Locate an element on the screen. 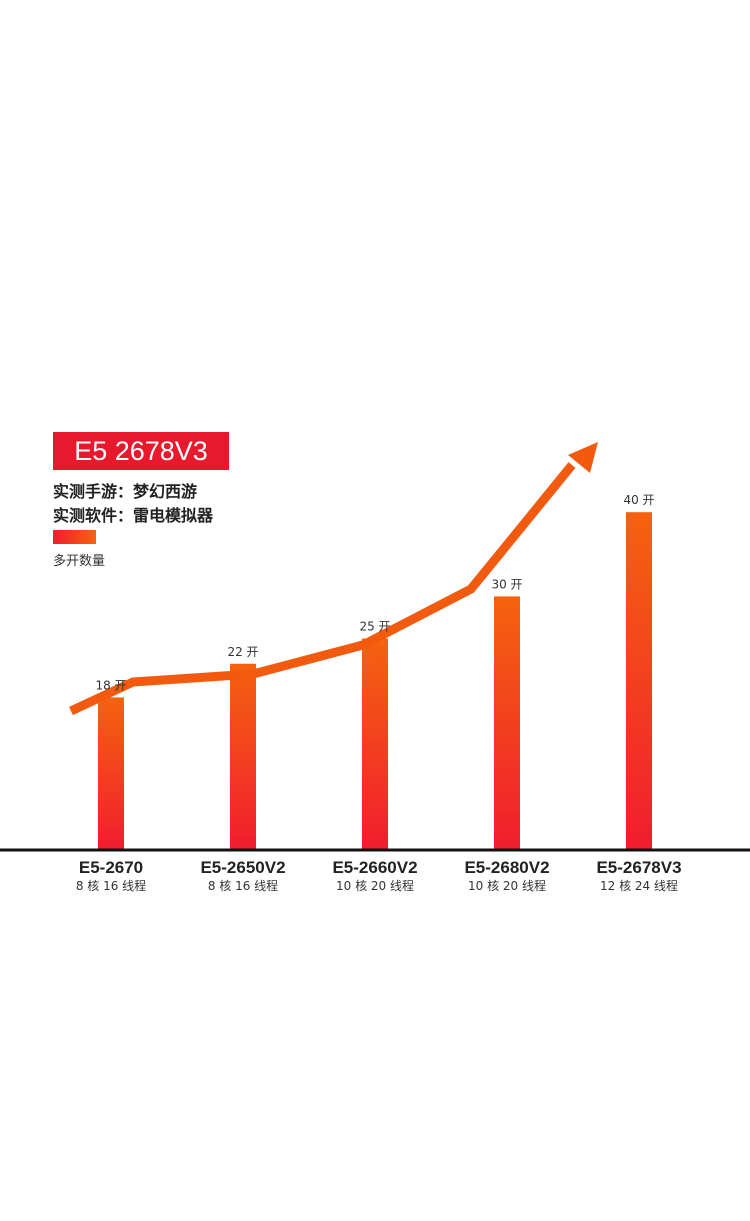  legend-swatch is located at coordinates (74, 537).